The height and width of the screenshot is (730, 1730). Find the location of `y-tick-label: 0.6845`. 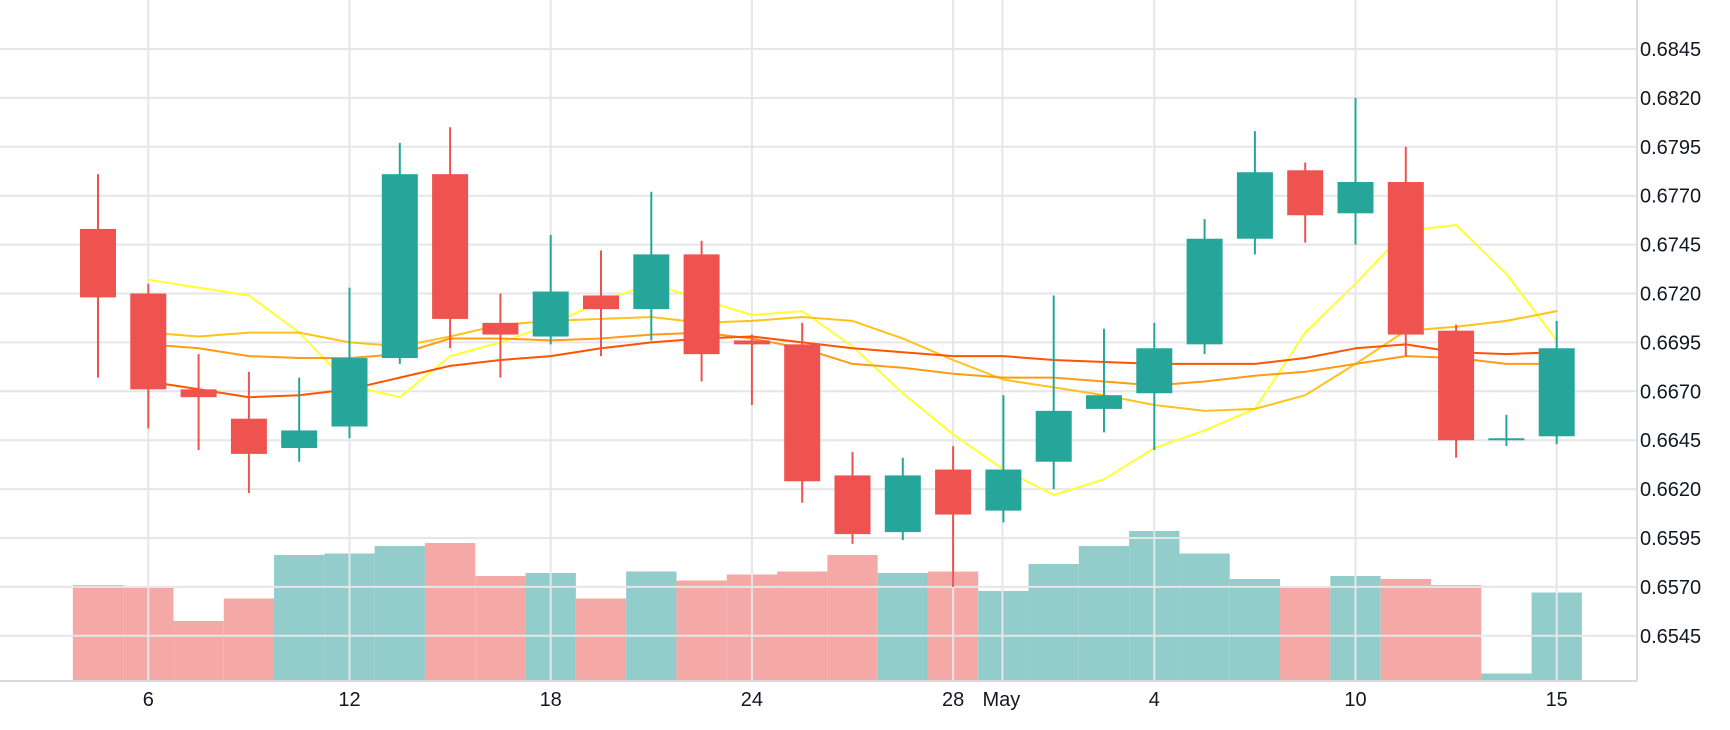

y-tick-label: 0.6845 is located at coordinates (1670, 50).